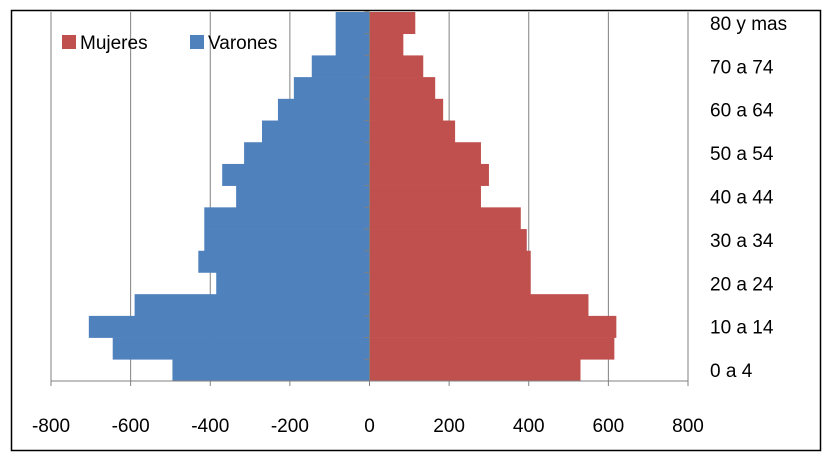 Image resolution: width=823 pixels, height=452 pixels. Describe the element at coordinates (731, 371) in the screenshot. I see `category-label-0: 0 a 4` at that location.